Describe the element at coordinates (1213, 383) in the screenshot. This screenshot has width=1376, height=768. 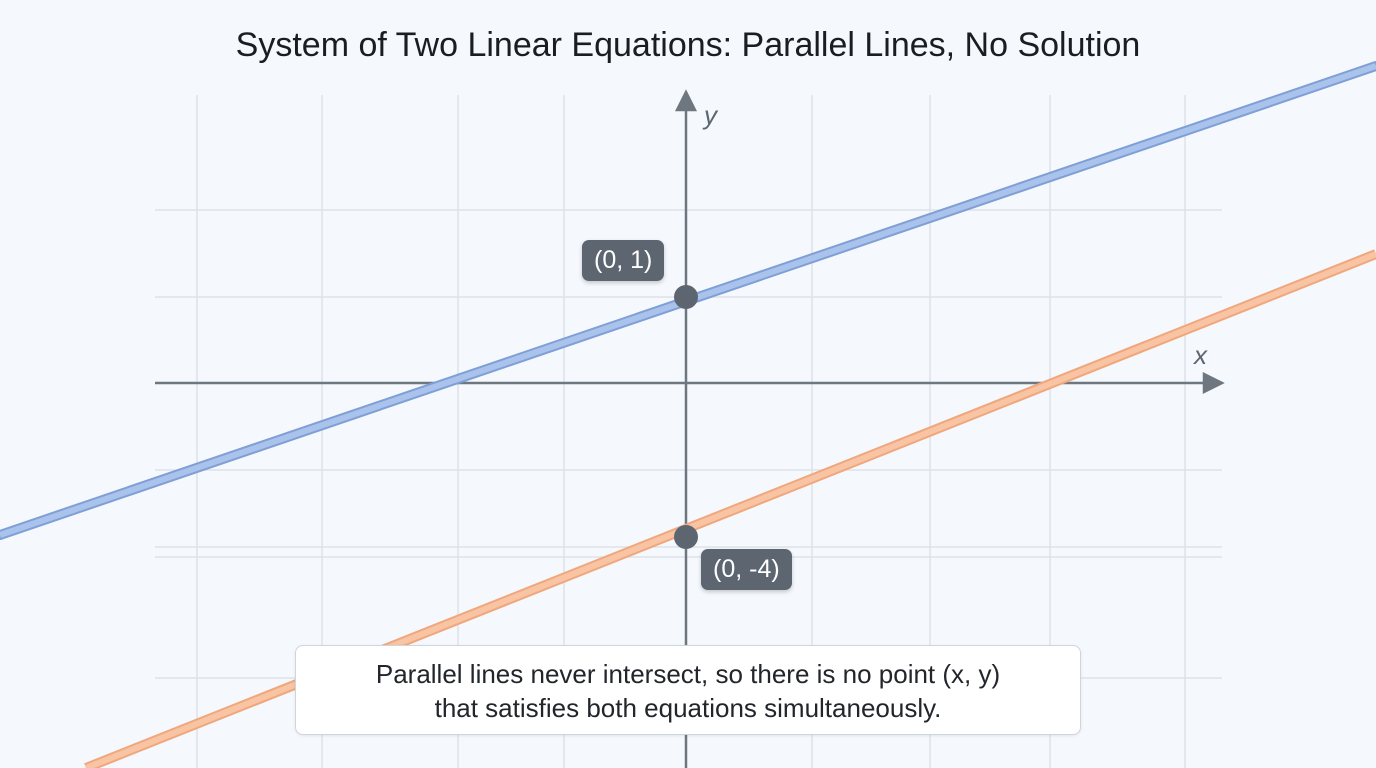
I see `x-axis-arrow` at that location.